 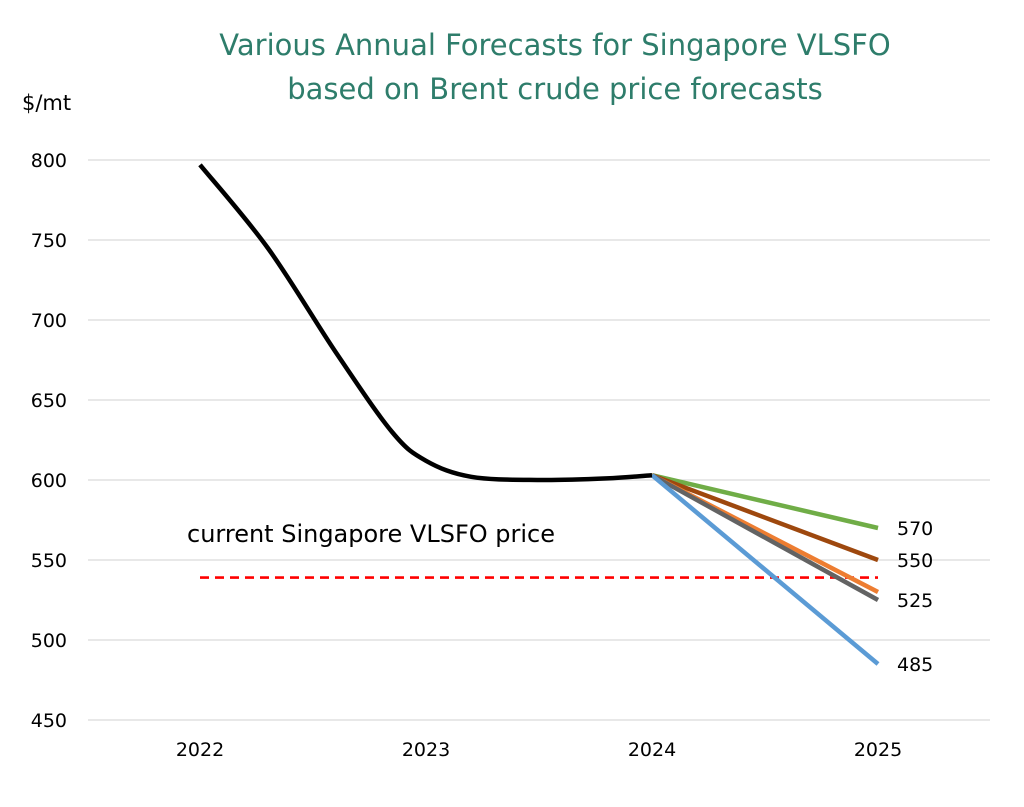 What do you see at coordinates (49, 241) in the screenshot?
I see `y-tick-label: 750` at bounding box center [49, 241].